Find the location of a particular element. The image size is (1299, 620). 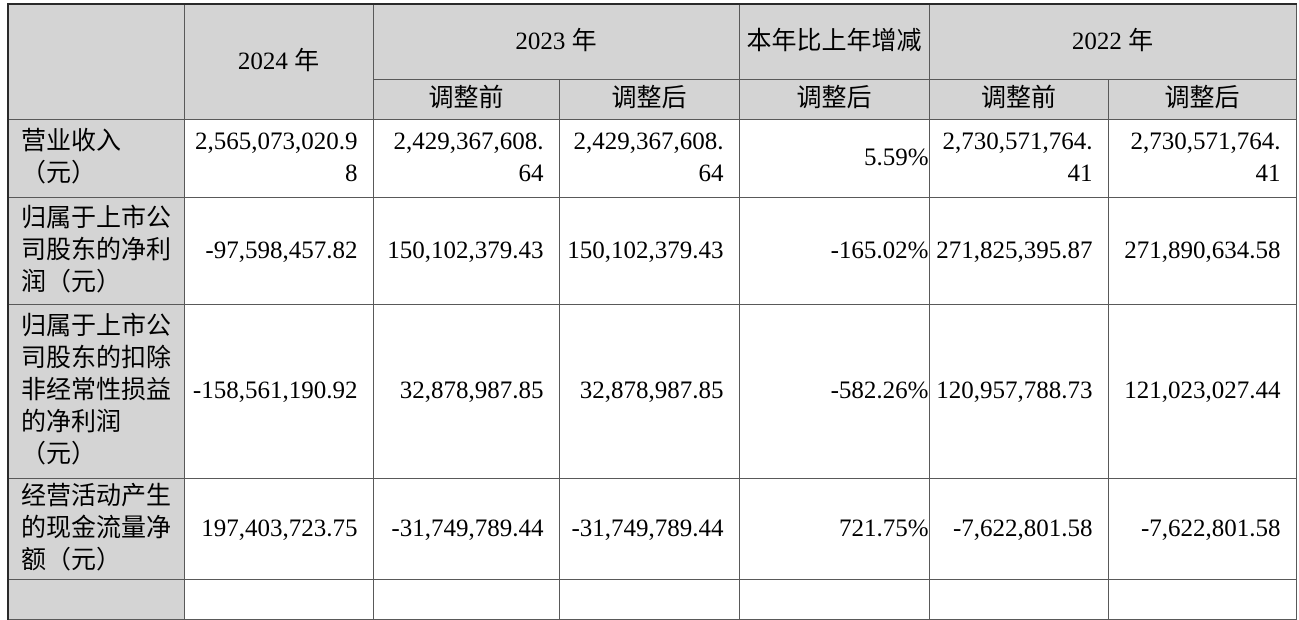

header-row-subcolumns: 调整前 调整后 调整后 调整前 调整后 is located at coordinates (652, 99).